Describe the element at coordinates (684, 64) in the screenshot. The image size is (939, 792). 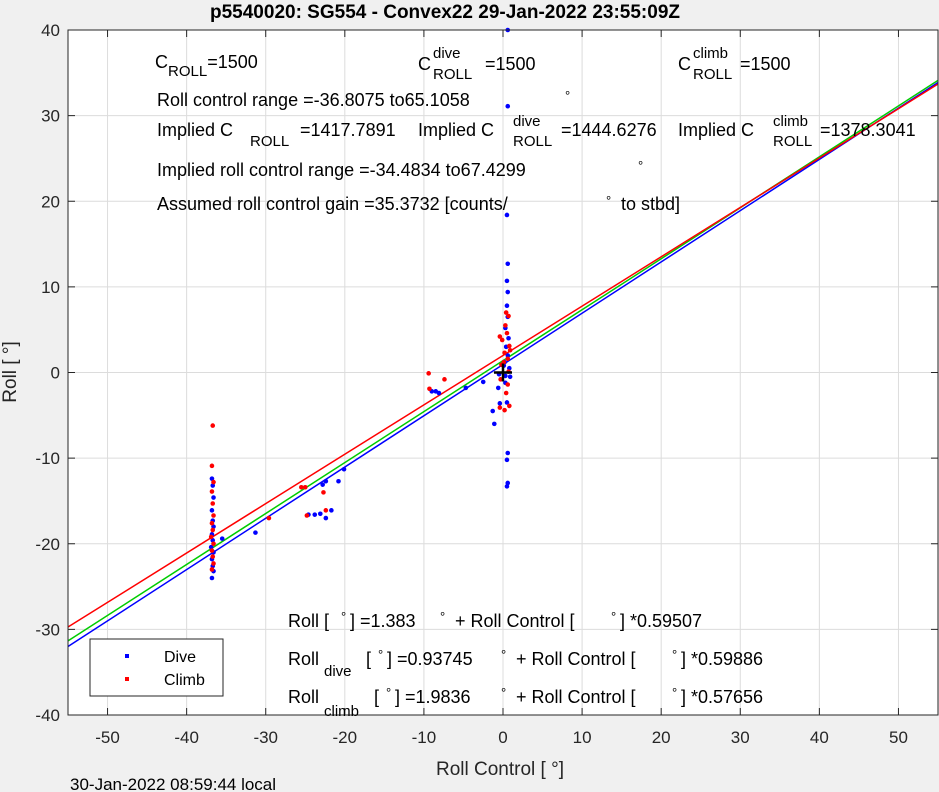
I see `c-roll-climb-text: C` at that location.